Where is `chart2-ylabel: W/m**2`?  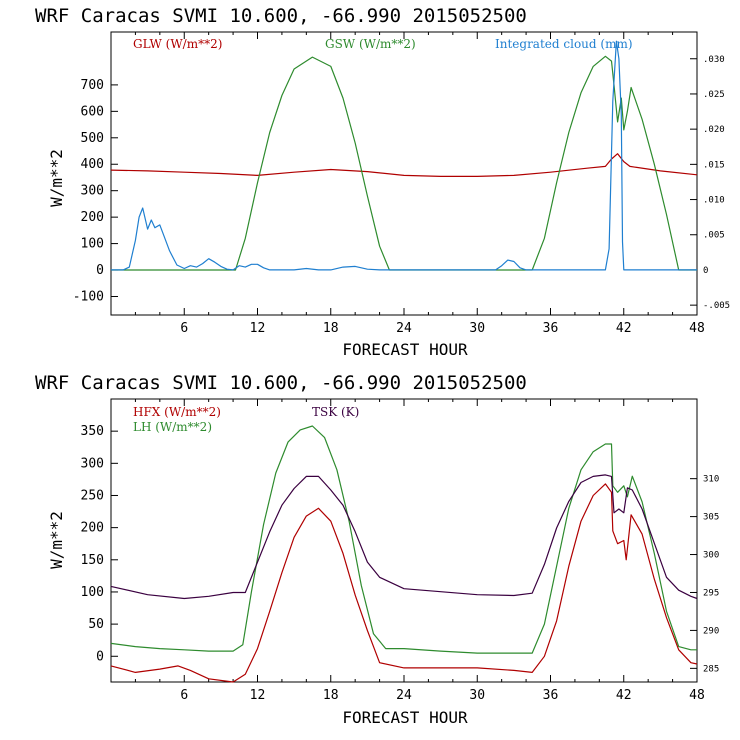 chart2-ylabel: W/m**2 is located at coordinates (56, 540).